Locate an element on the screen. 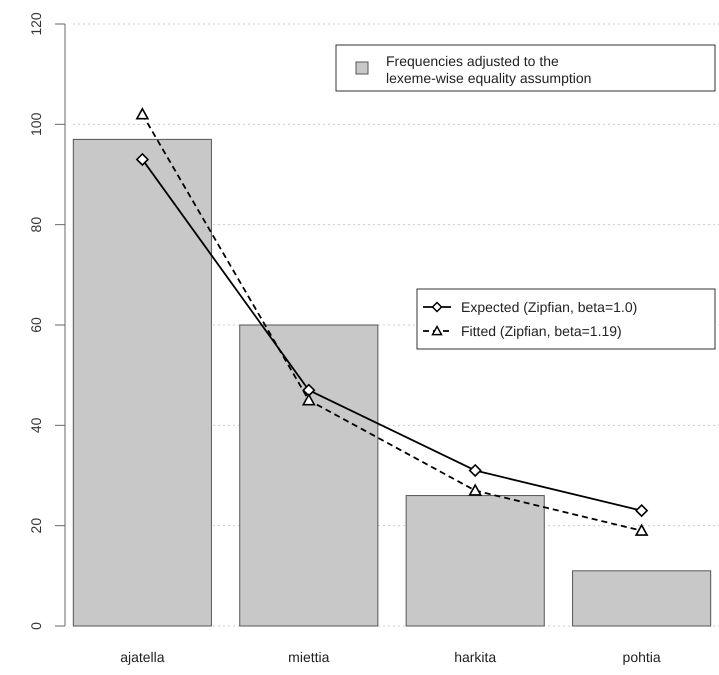 The image size is (719, 675). y-tick-label: 60 is located at coordinates (36, 325).